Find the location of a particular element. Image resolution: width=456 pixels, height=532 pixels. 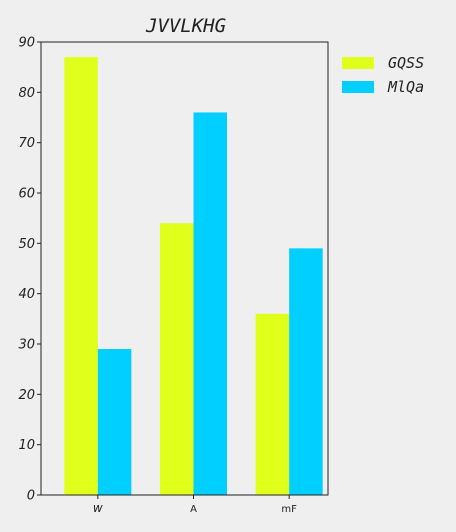

y-axis: 0 10 20 30 40 50 60 70 80 90 is located at coordinates (29, 270).